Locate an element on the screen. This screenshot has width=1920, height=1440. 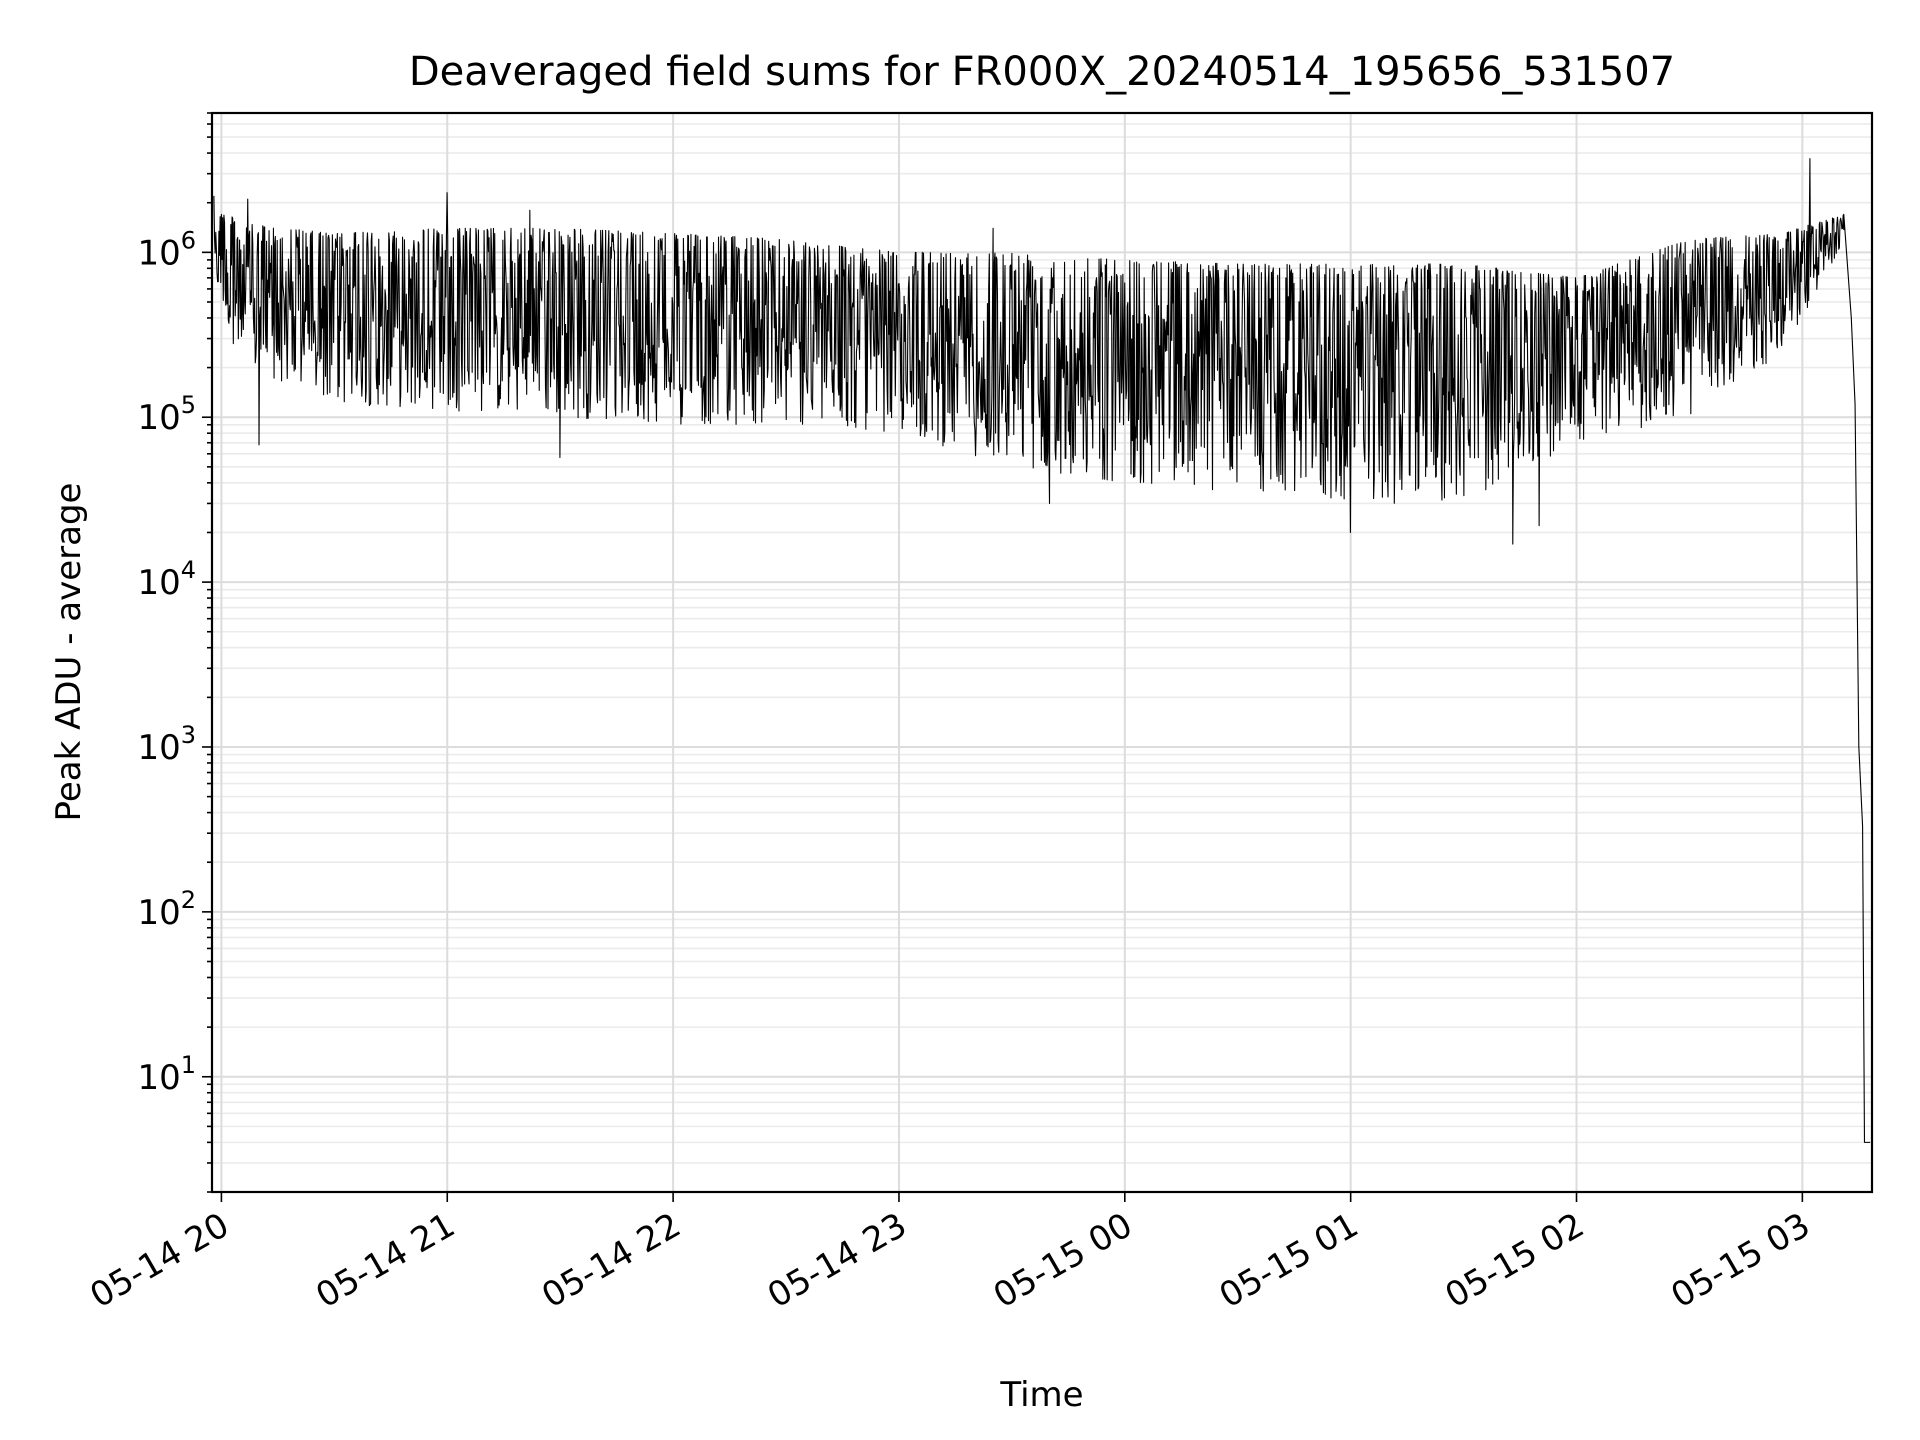
y-tick-label: 10³ is located at coordinates (166, 744).